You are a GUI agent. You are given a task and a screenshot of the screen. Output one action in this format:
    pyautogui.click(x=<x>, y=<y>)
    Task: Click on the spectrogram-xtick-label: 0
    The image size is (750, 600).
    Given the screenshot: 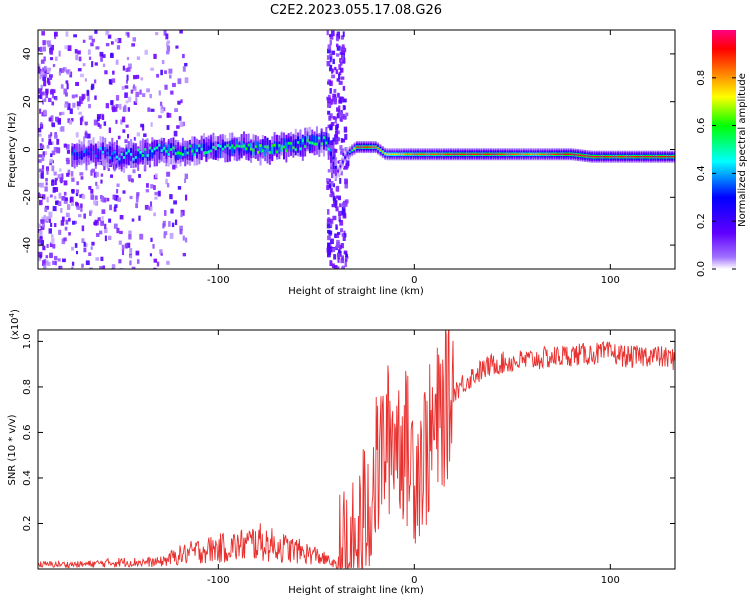 What is the action you would take?
    pyautogui.click(x=414, y=280)
    